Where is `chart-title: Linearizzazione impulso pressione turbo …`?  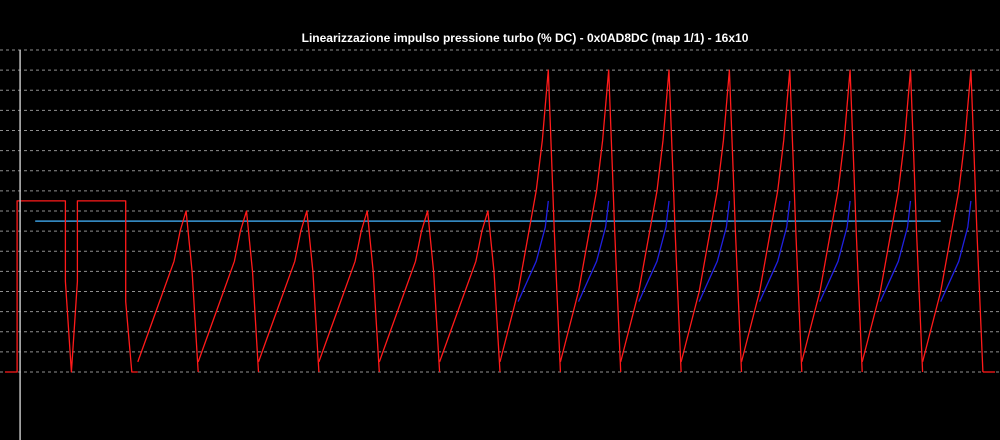
chart-title: Linearizzazione impulso pressione turbo … is located at coordinates (525, 38).